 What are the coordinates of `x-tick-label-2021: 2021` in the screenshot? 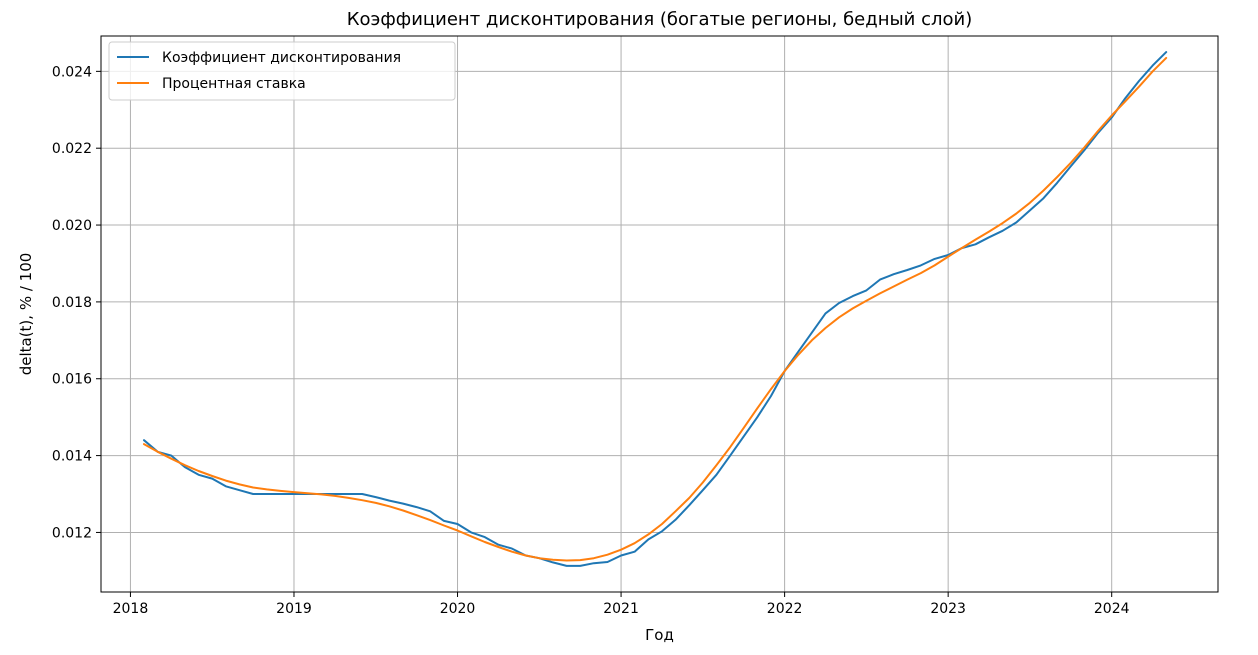 It's located at (621, 609).